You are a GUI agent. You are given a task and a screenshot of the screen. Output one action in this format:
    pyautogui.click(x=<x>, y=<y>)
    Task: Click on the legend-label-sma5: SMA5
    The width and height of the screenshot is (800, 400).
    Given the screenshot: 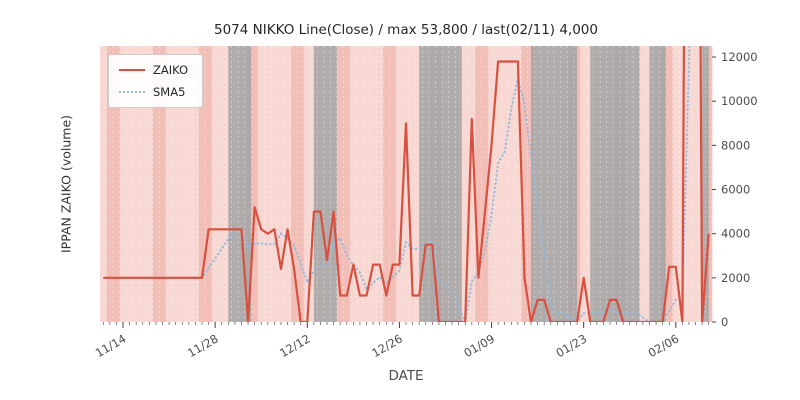 What is the action you would take?
    pyautogui.click(x=169, y=92)
    